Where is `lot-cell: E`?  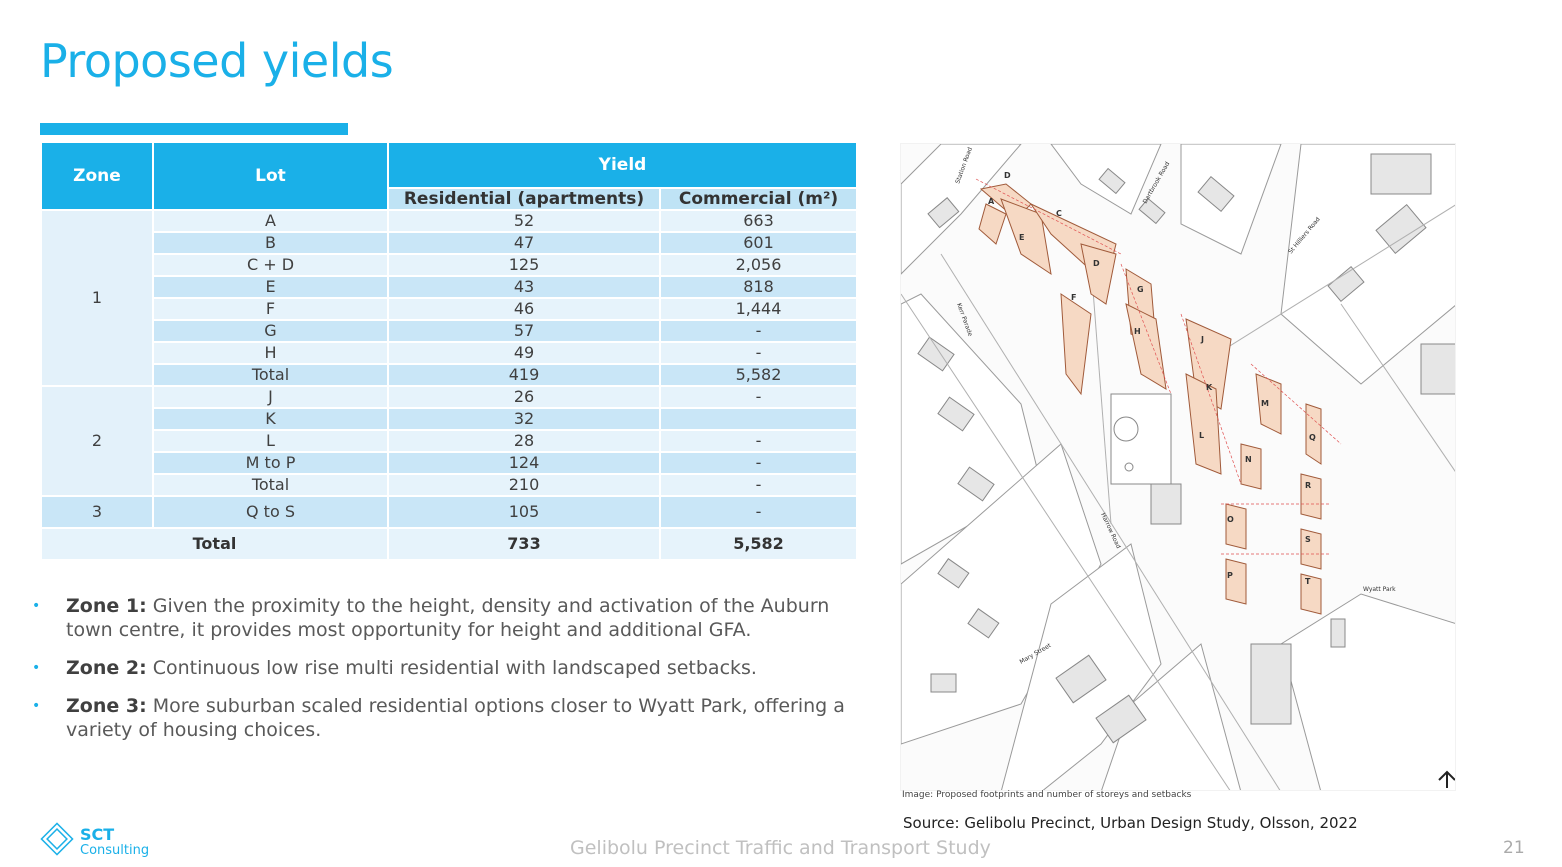 lot-cell: E is located at coordinates (270, 287).